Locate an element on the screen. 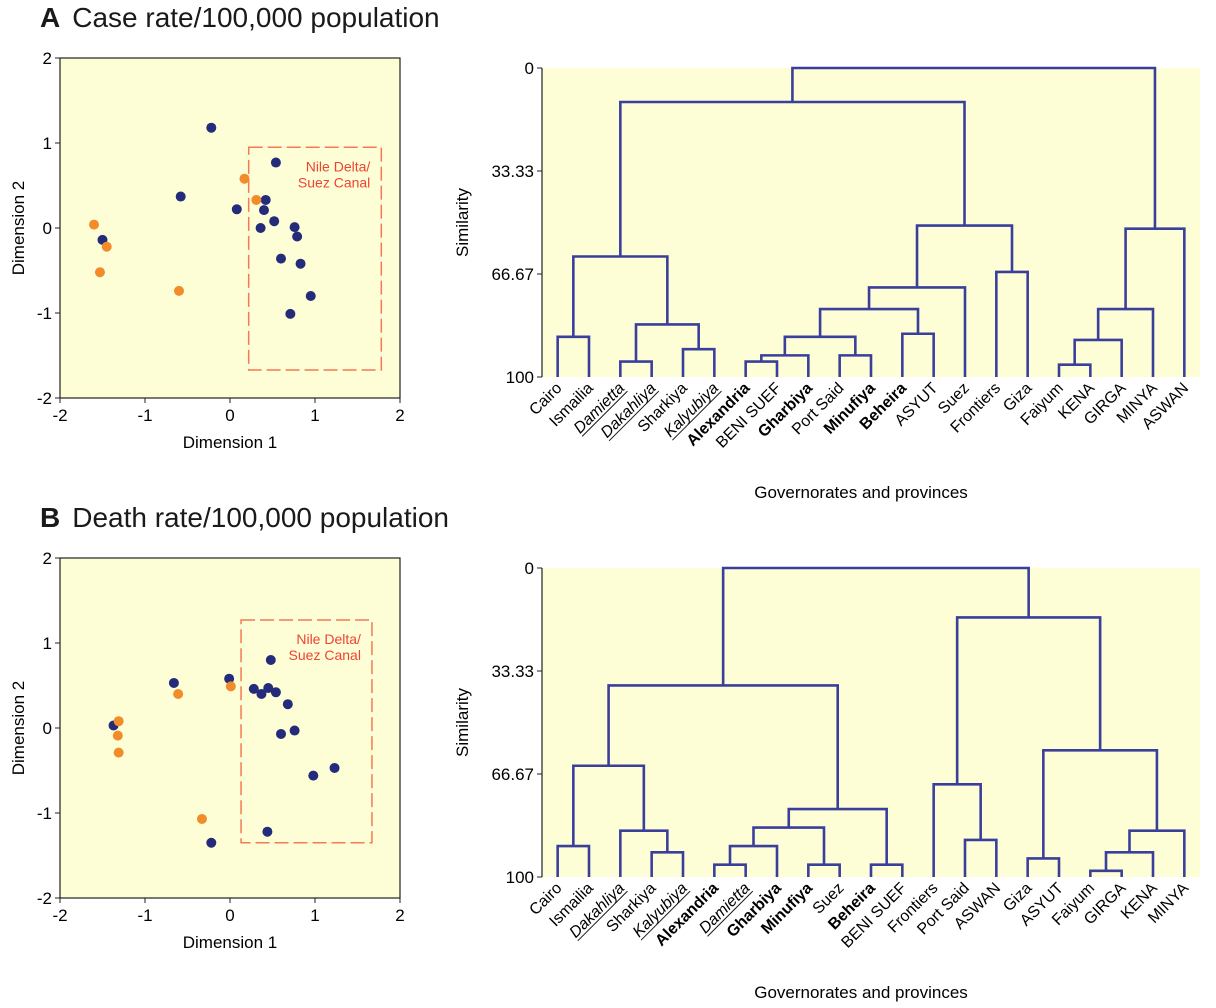 The height and width of the screenshot is (1008, 1216). panel-a-title: A Case rate/100,000 population is located at coordinates (240, 18).